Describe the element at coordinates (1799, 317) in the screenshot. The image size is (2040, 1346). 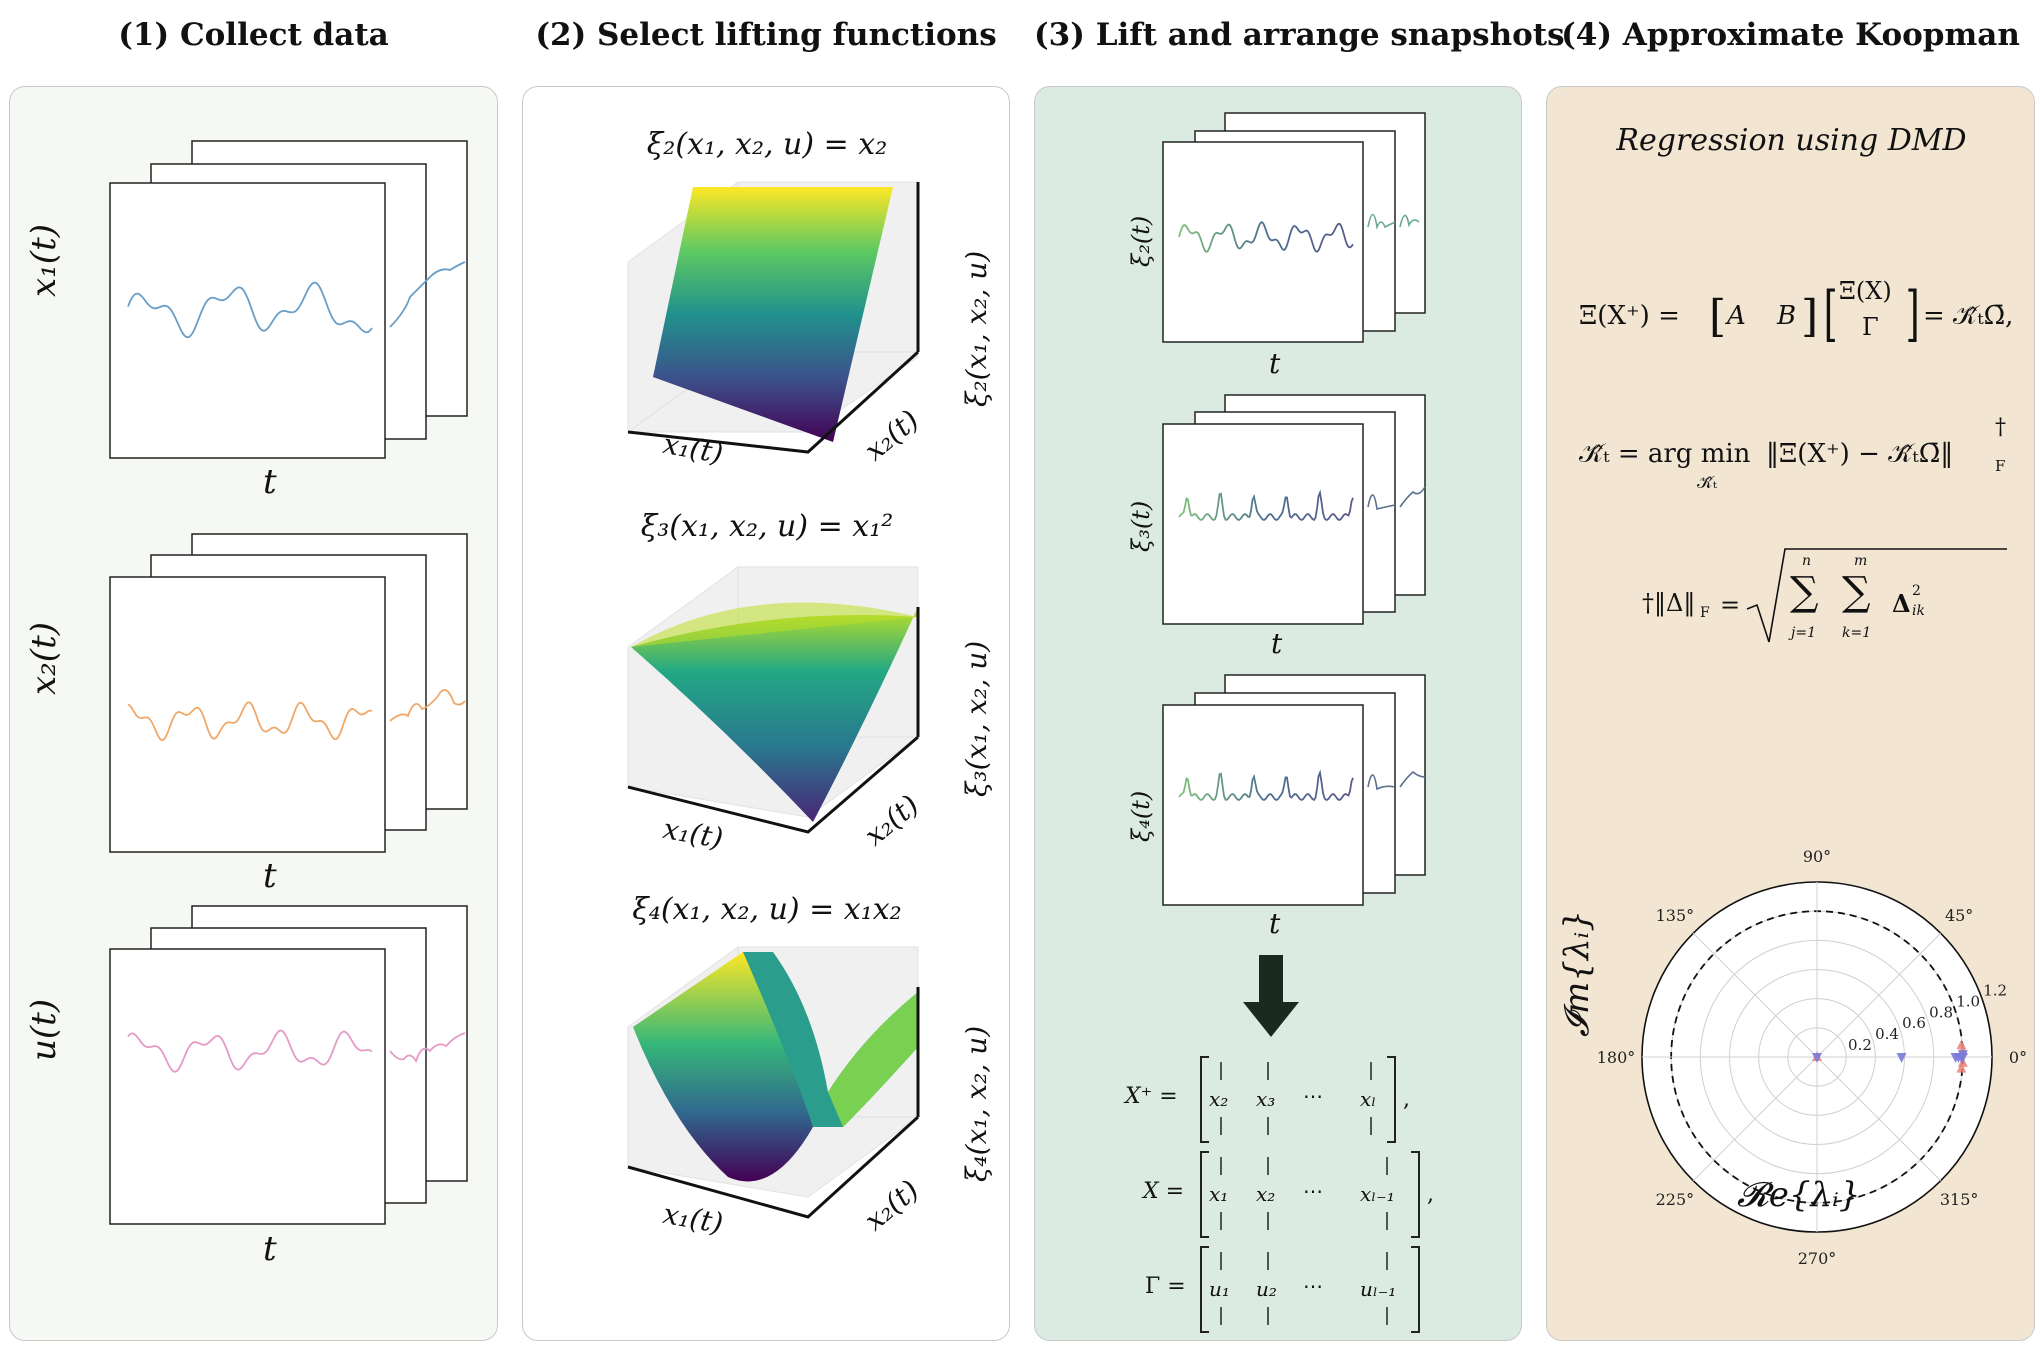
I see `equation-regression: Ξ(X⁺) = [ A B ] [ Ξ(X) Γ ] = 𝒦̂ₜΩ̄,` at that location.